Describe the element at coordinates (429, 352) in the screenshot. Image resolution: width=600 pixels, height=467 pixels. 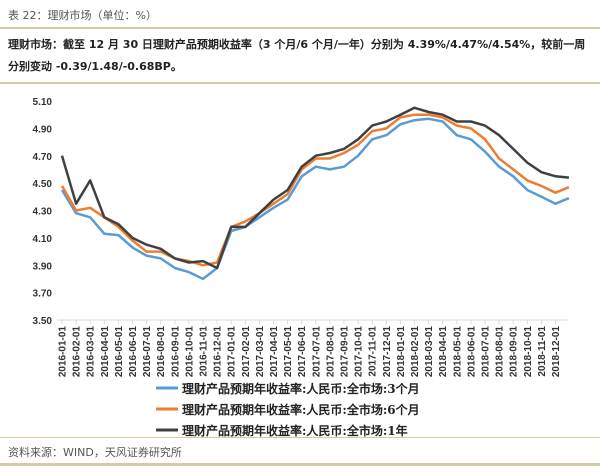
I see `x-tick-label: 2018-03-01` at that location.